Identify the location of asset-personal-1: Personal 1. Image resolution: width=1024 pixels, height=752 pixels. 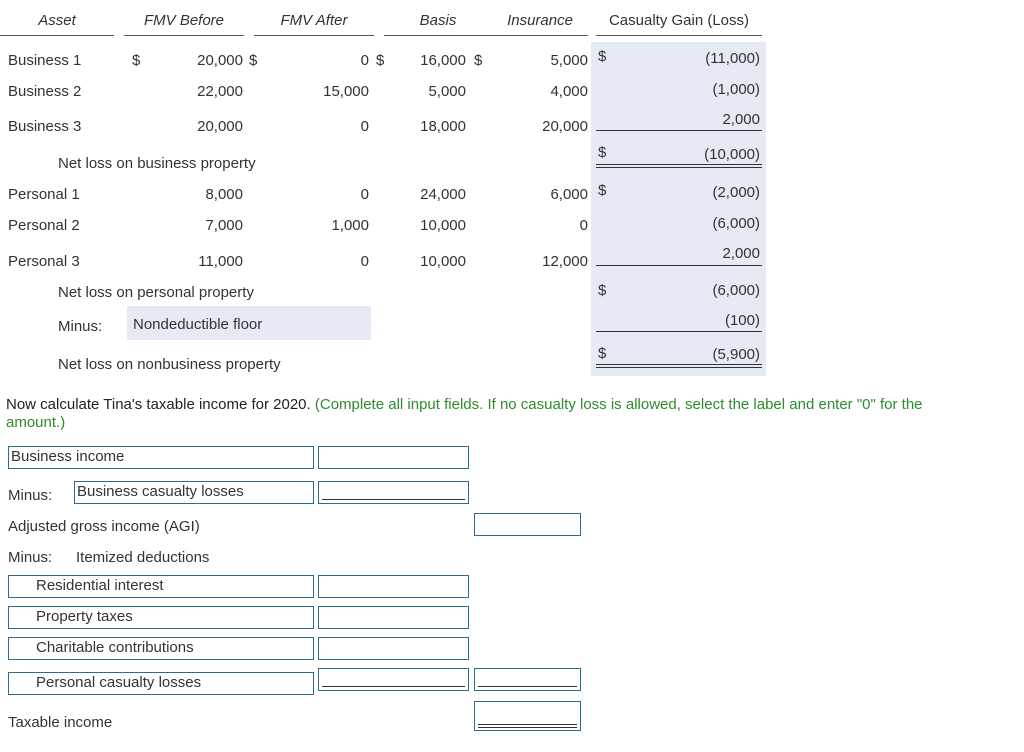
(44, 194).